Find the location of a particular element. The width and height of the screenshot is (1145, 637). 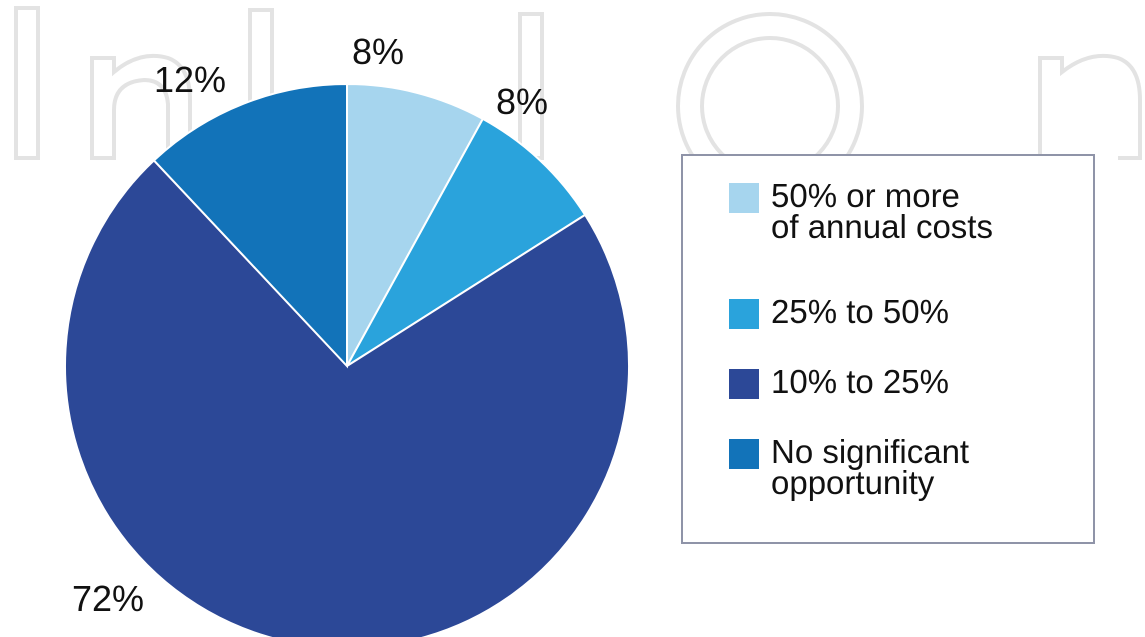

legend-item-50-or-more: 50% or more of annual costs is located at coordinates (910, 211).